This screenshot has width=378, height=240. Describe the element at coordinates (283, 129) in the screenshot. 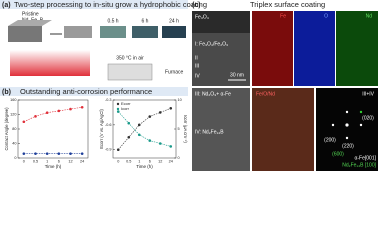

I see `composite-map` at that location.